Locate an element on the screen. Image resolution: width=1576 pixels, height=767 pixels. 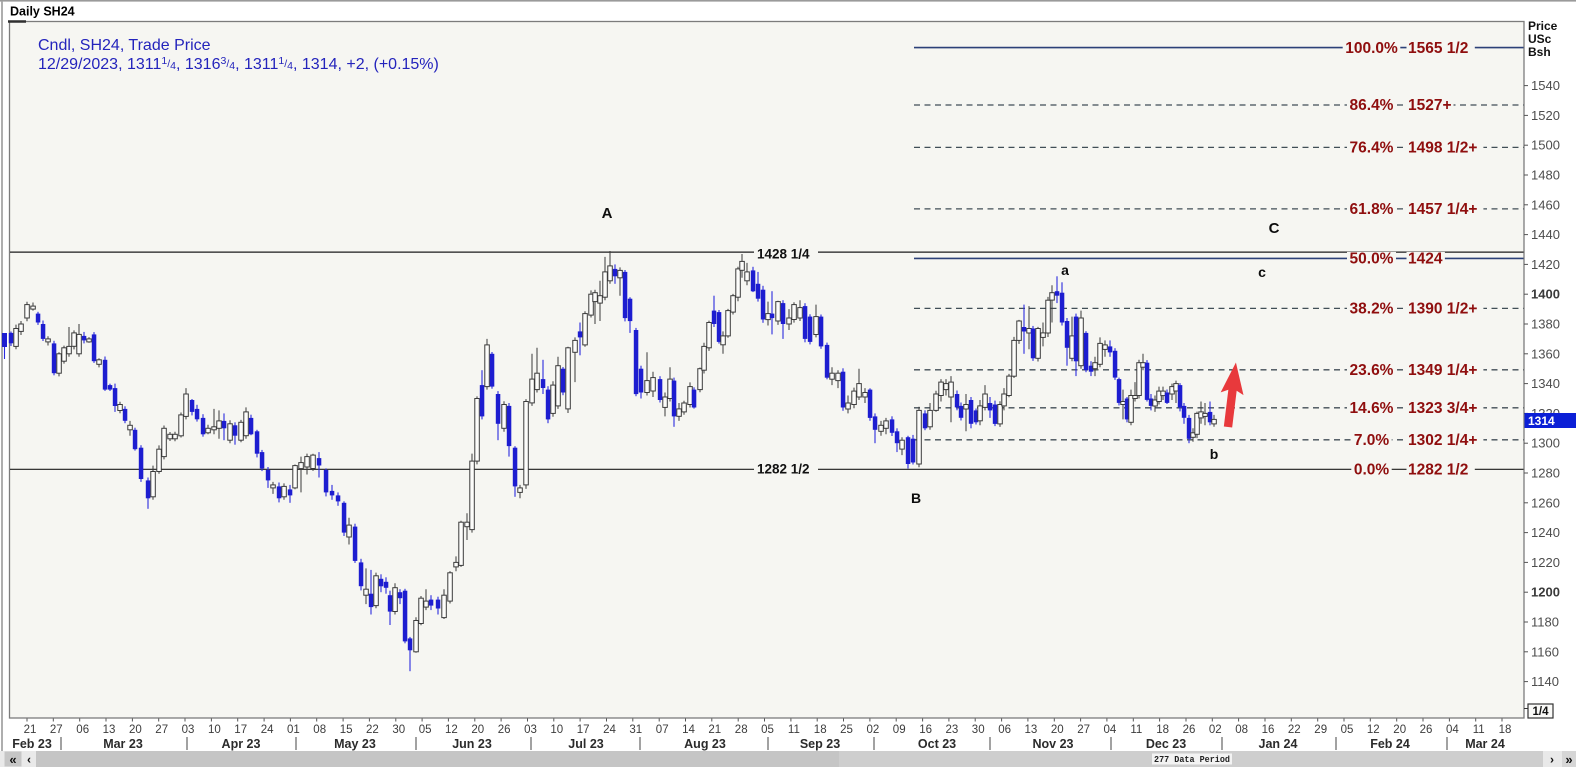
svg-text: 100.0% is located at coordinates (1371, 48).